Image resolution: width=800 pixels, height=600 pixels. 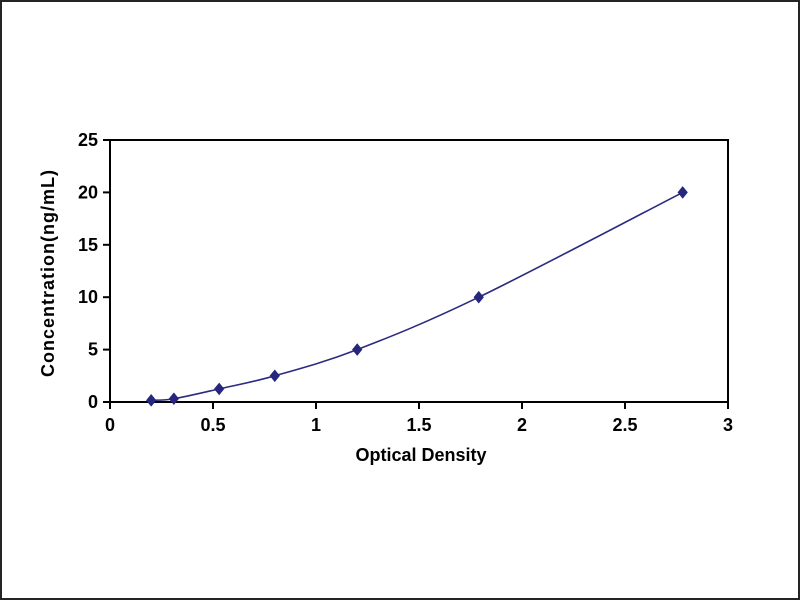 I want to click on x-tick-label: 3, so click(x=728, y=425).